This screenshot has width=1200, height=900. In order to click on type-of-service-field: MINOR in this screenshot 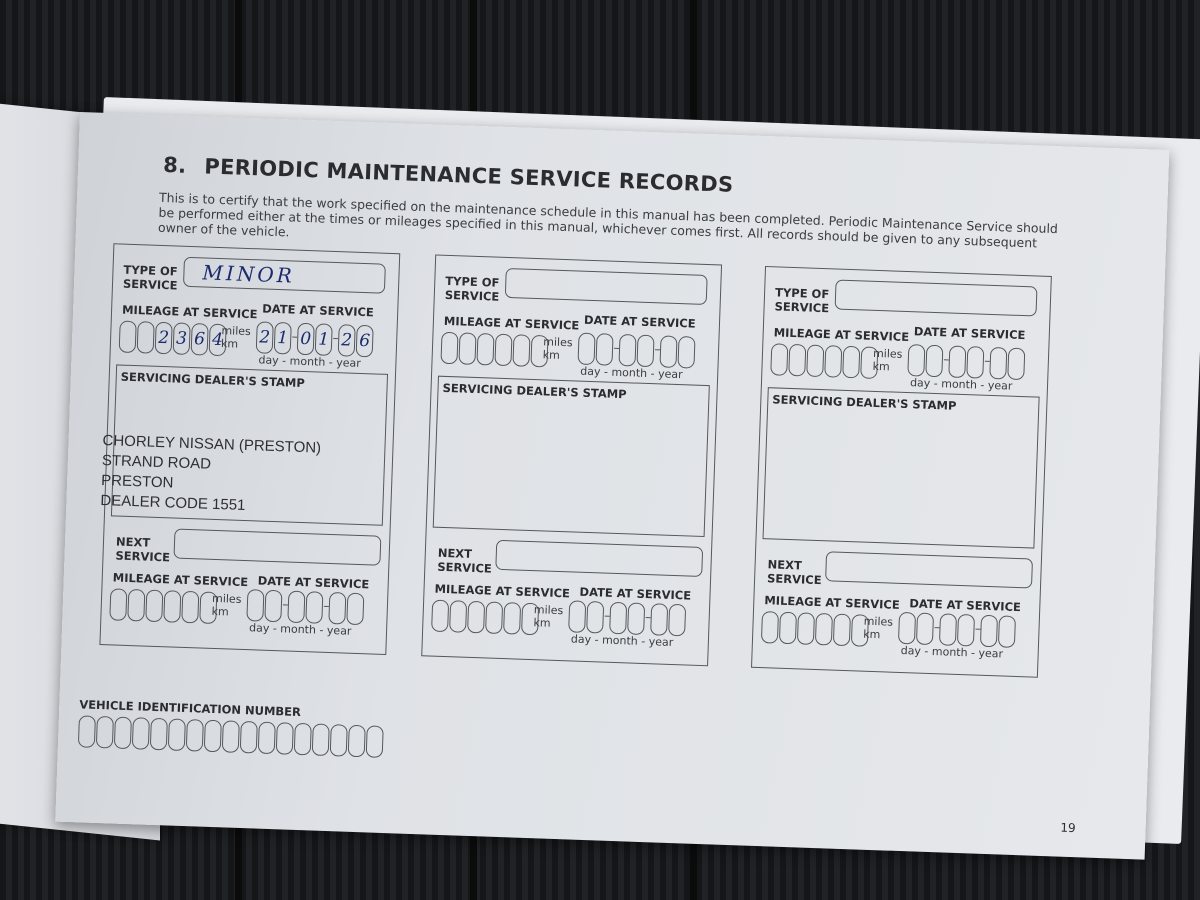, I will do `click(284, 275)`.